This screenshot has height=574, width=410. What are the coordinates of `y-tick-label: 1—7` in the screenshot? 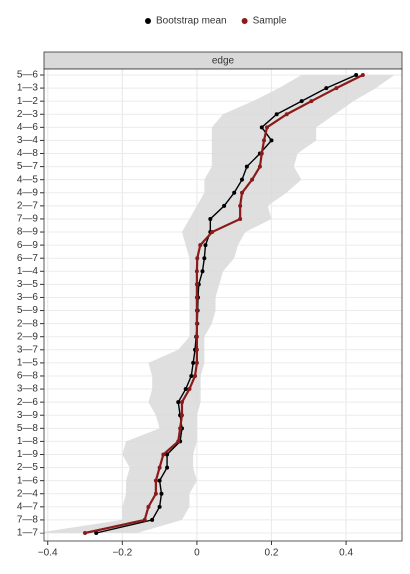 It's located at (28, 533).